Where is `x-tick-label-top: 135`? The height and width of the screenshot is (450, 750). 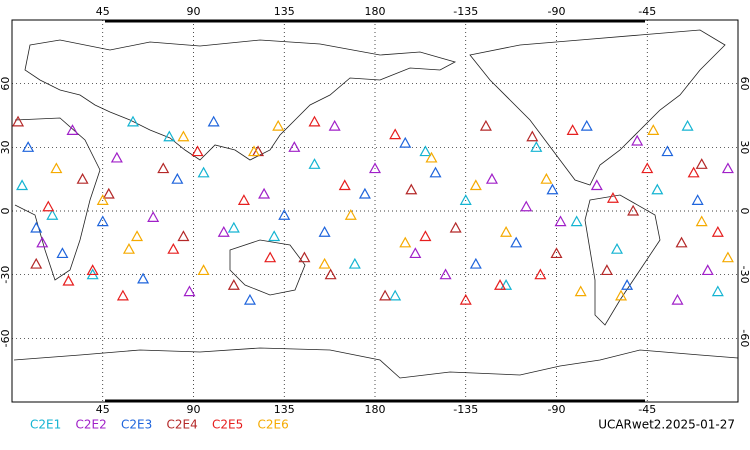 x-tick-label-top: 135 is located at coordinates (284, 11).